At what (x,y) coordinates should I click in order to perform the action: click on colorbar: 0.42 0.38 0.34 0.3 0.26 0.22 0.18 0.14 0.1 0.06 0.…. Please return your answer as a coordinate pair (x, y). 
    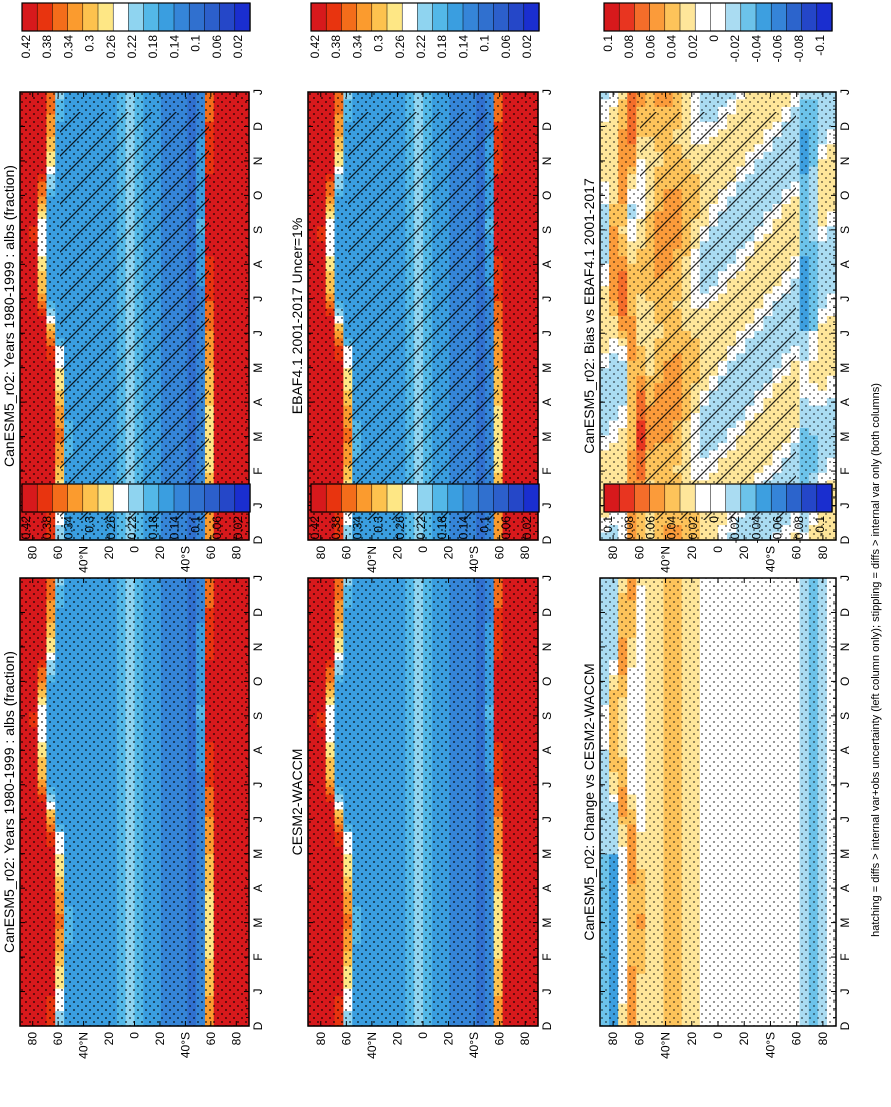
    Looking at the image, I should click on (135, 30).